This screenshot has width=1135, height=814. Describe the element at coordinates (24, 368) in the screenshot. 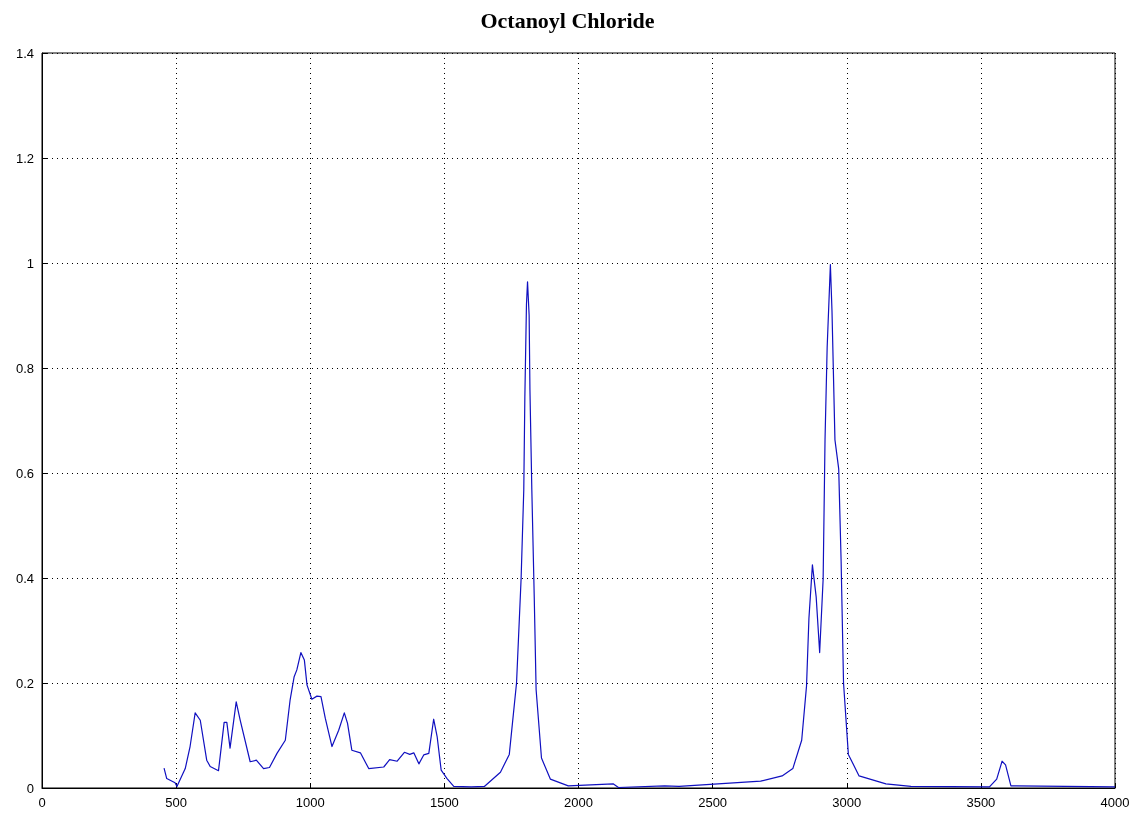

I see `y-tick-label: 0.8` at that location.